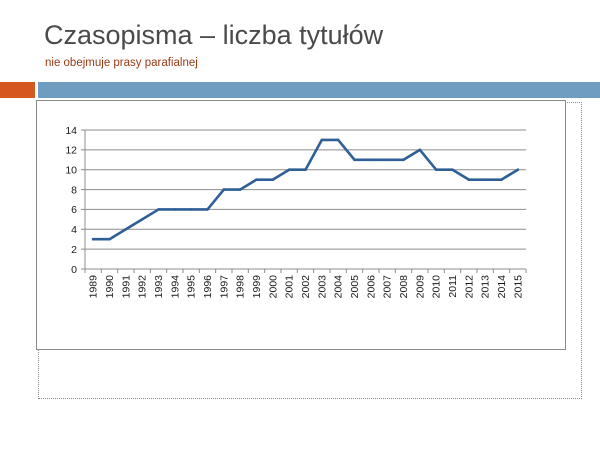  Describe the element at coordinates (319, 90) in the screenshot. I see `accent-bar-blue` at that location.